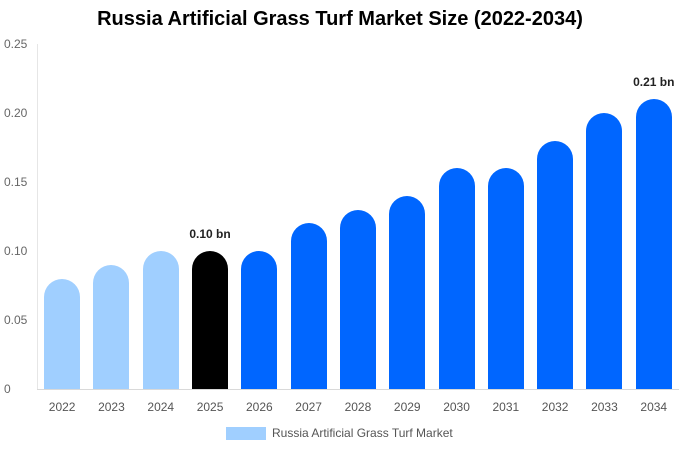  What do you see at coordinates (210, 320) in the screenshot?
I see `bar-2025` at bounding box center [210, 320].